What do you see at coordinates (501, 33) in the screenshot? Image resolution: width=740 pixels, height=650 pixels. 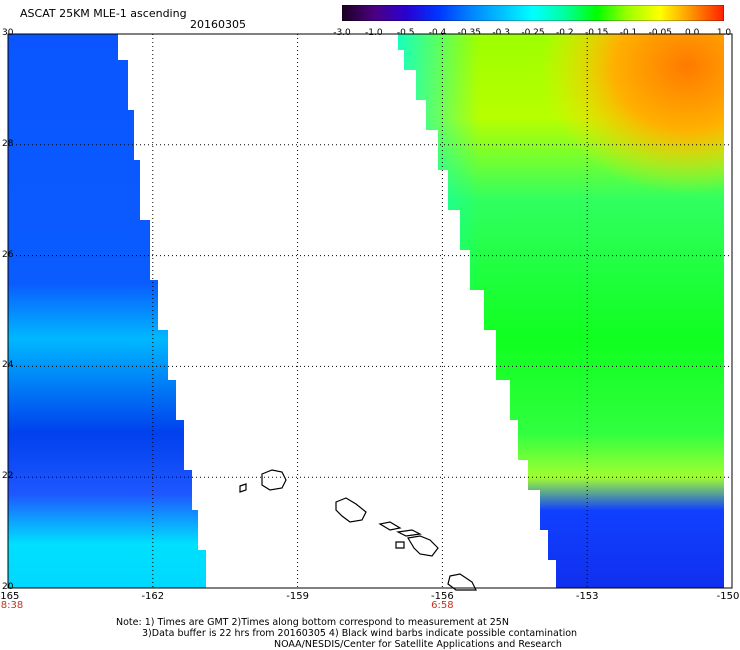 I see `colorbar-tick-label: -0.3` at bounding box center [501, 33].